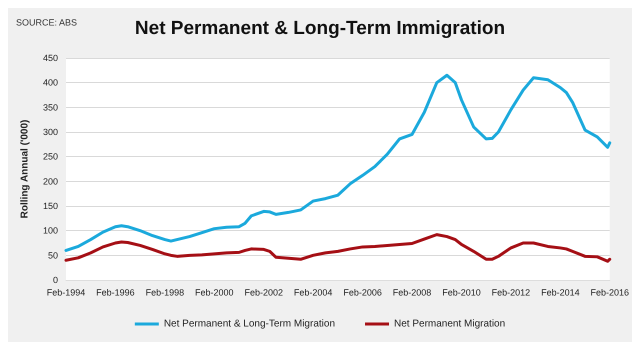 The height and width of the screenshot is (350, 640). What do you see at coordinates (66, 293) in the screenshot?
I see `x-tick-label: Feb-1994` at bounding box center [66, 293].